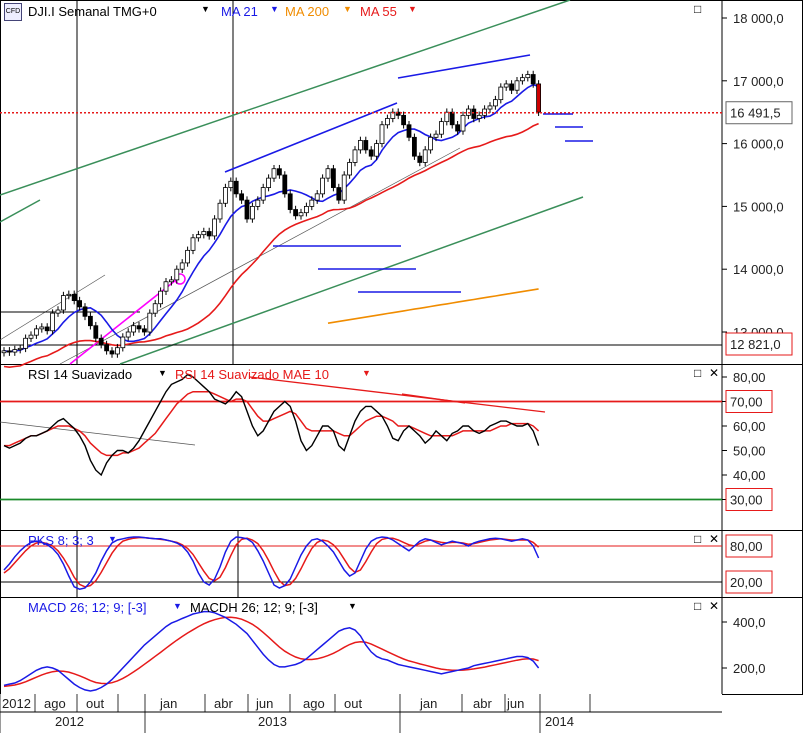  Describe the element at coordinates (755, 113) in the screenshot. I see `last-price-label: 16 491,5` at that location.